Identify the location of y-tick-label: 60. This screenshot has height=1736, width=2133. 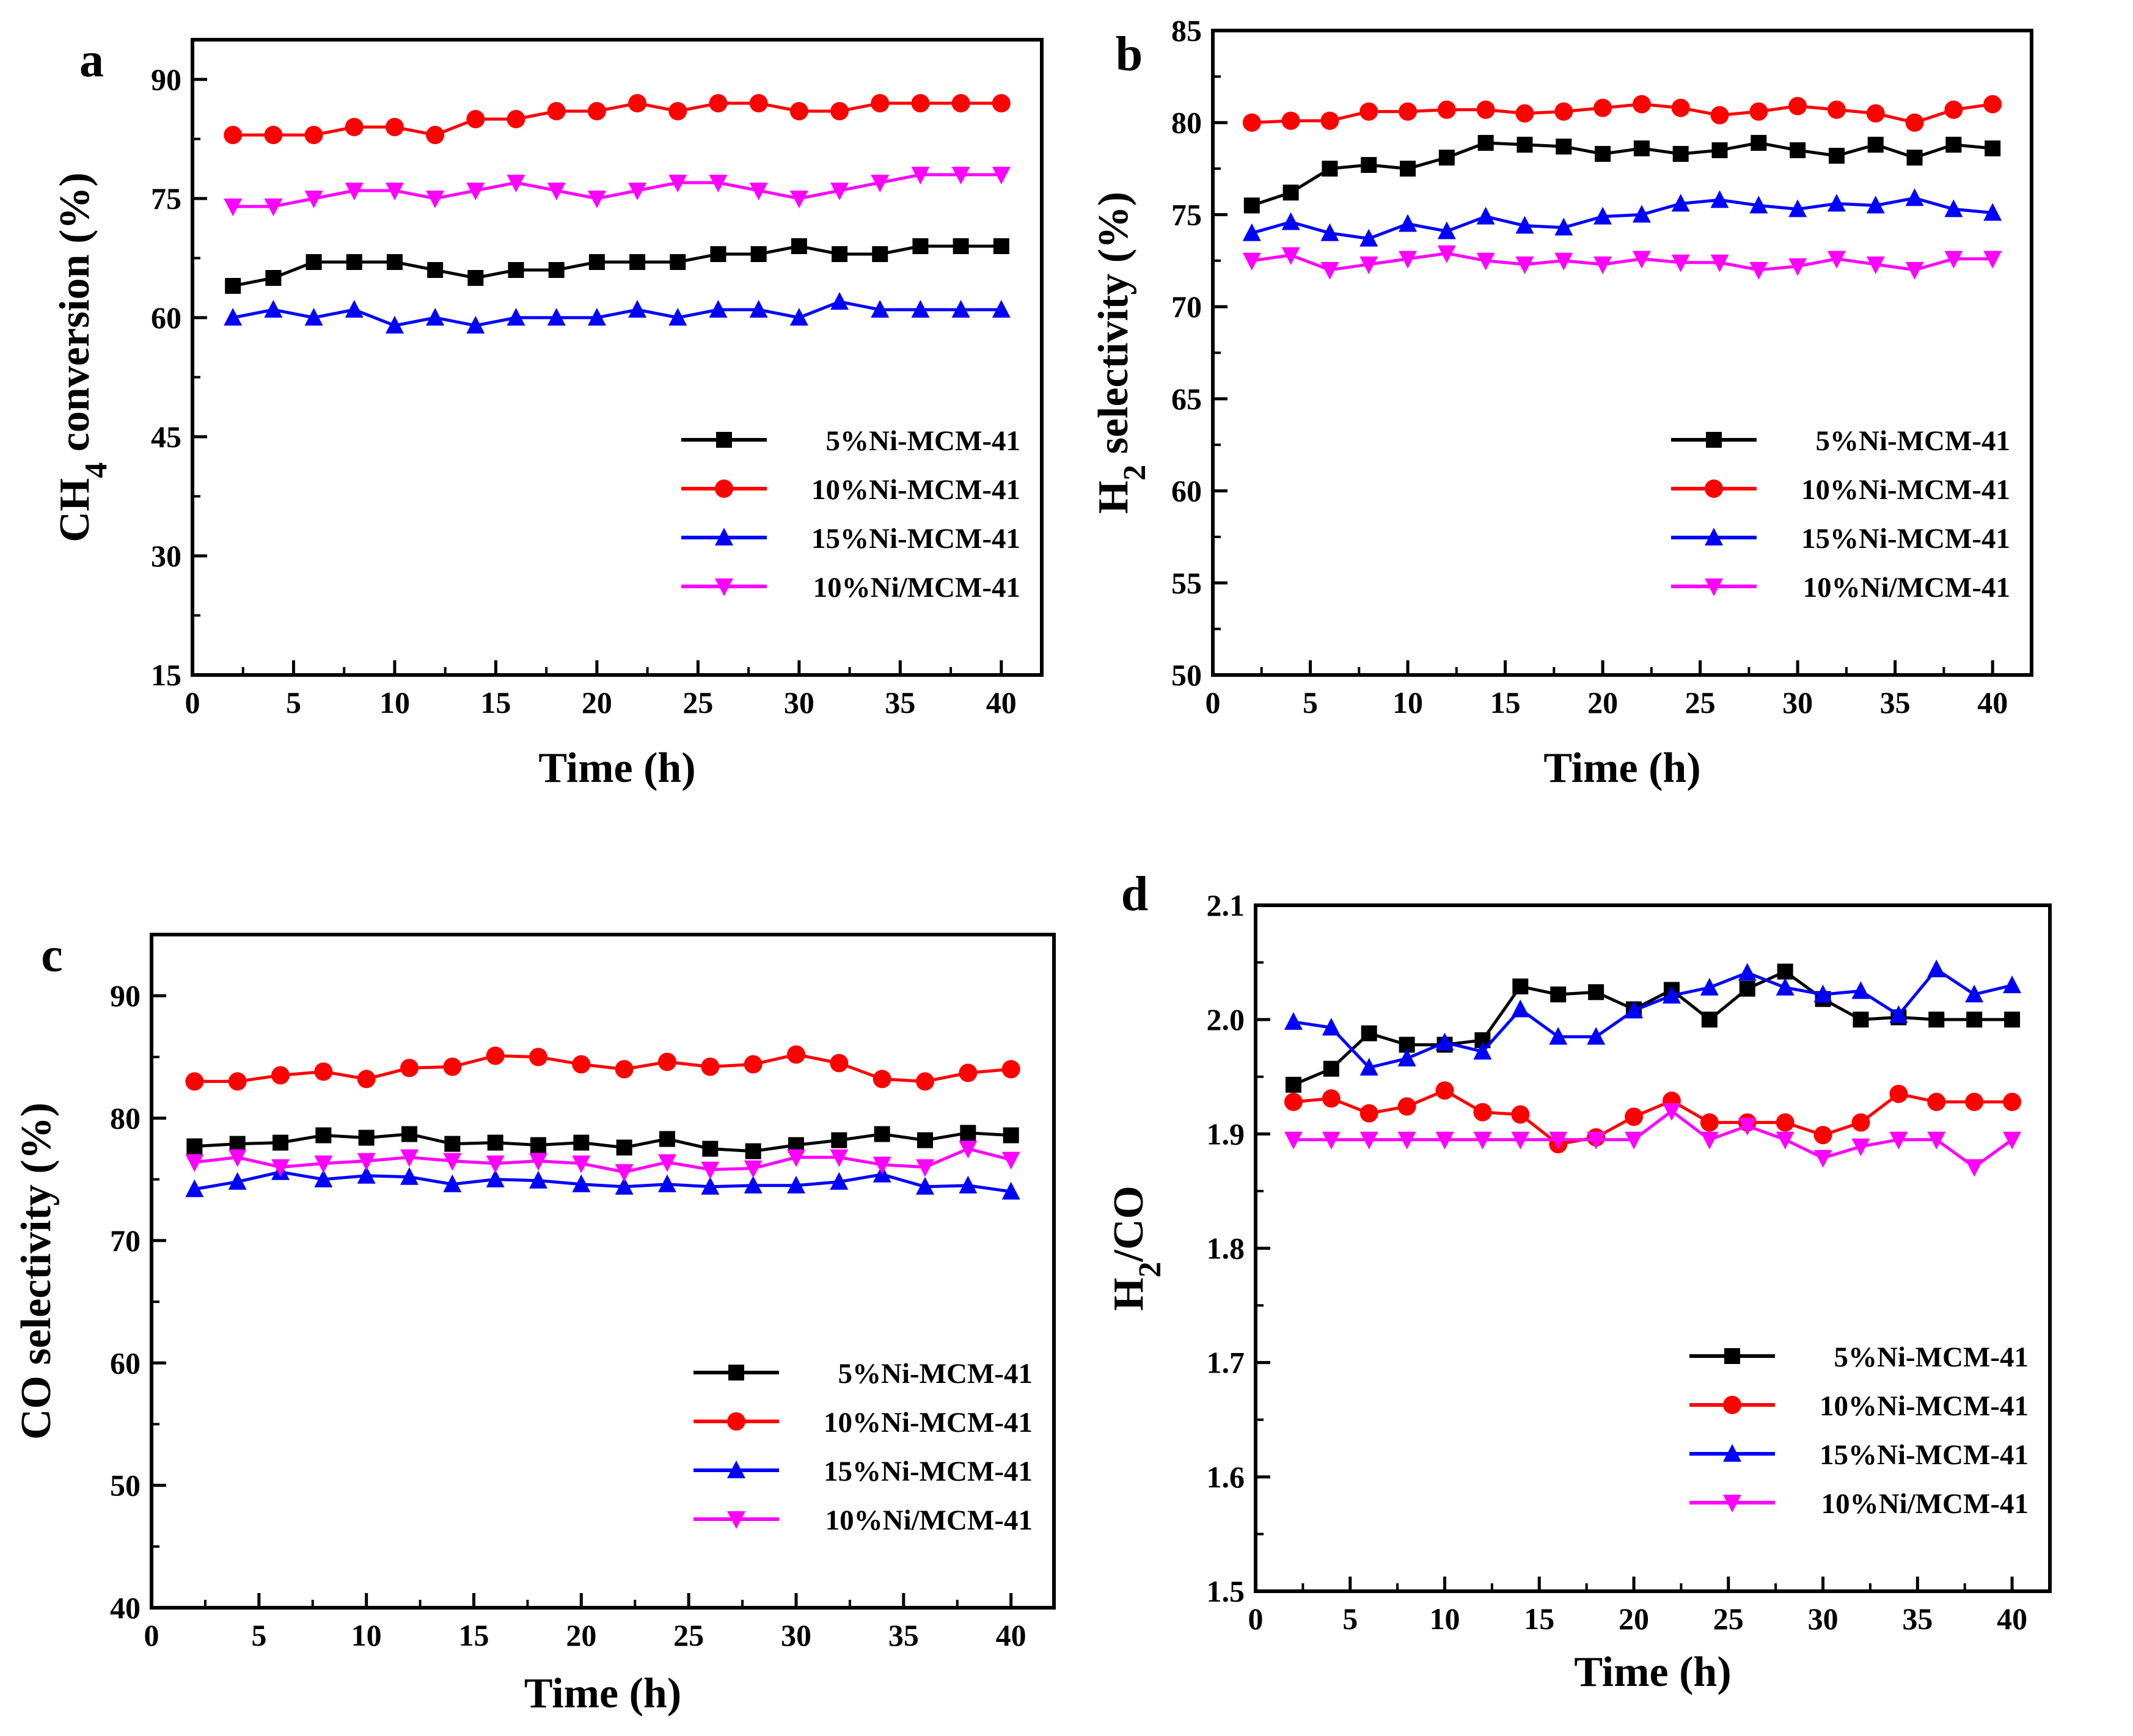
(125, 1363).